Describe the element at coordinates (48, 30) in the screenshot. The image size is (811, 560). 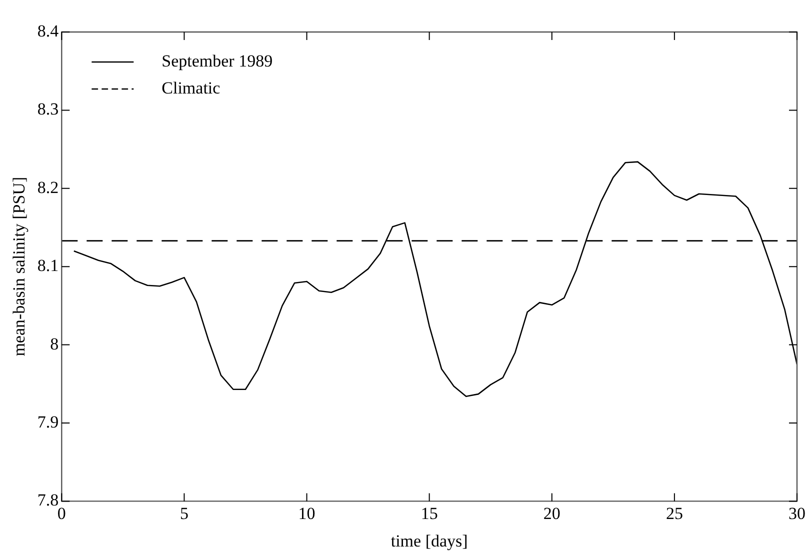
I see `y-tick-label: 8.4` at that location.